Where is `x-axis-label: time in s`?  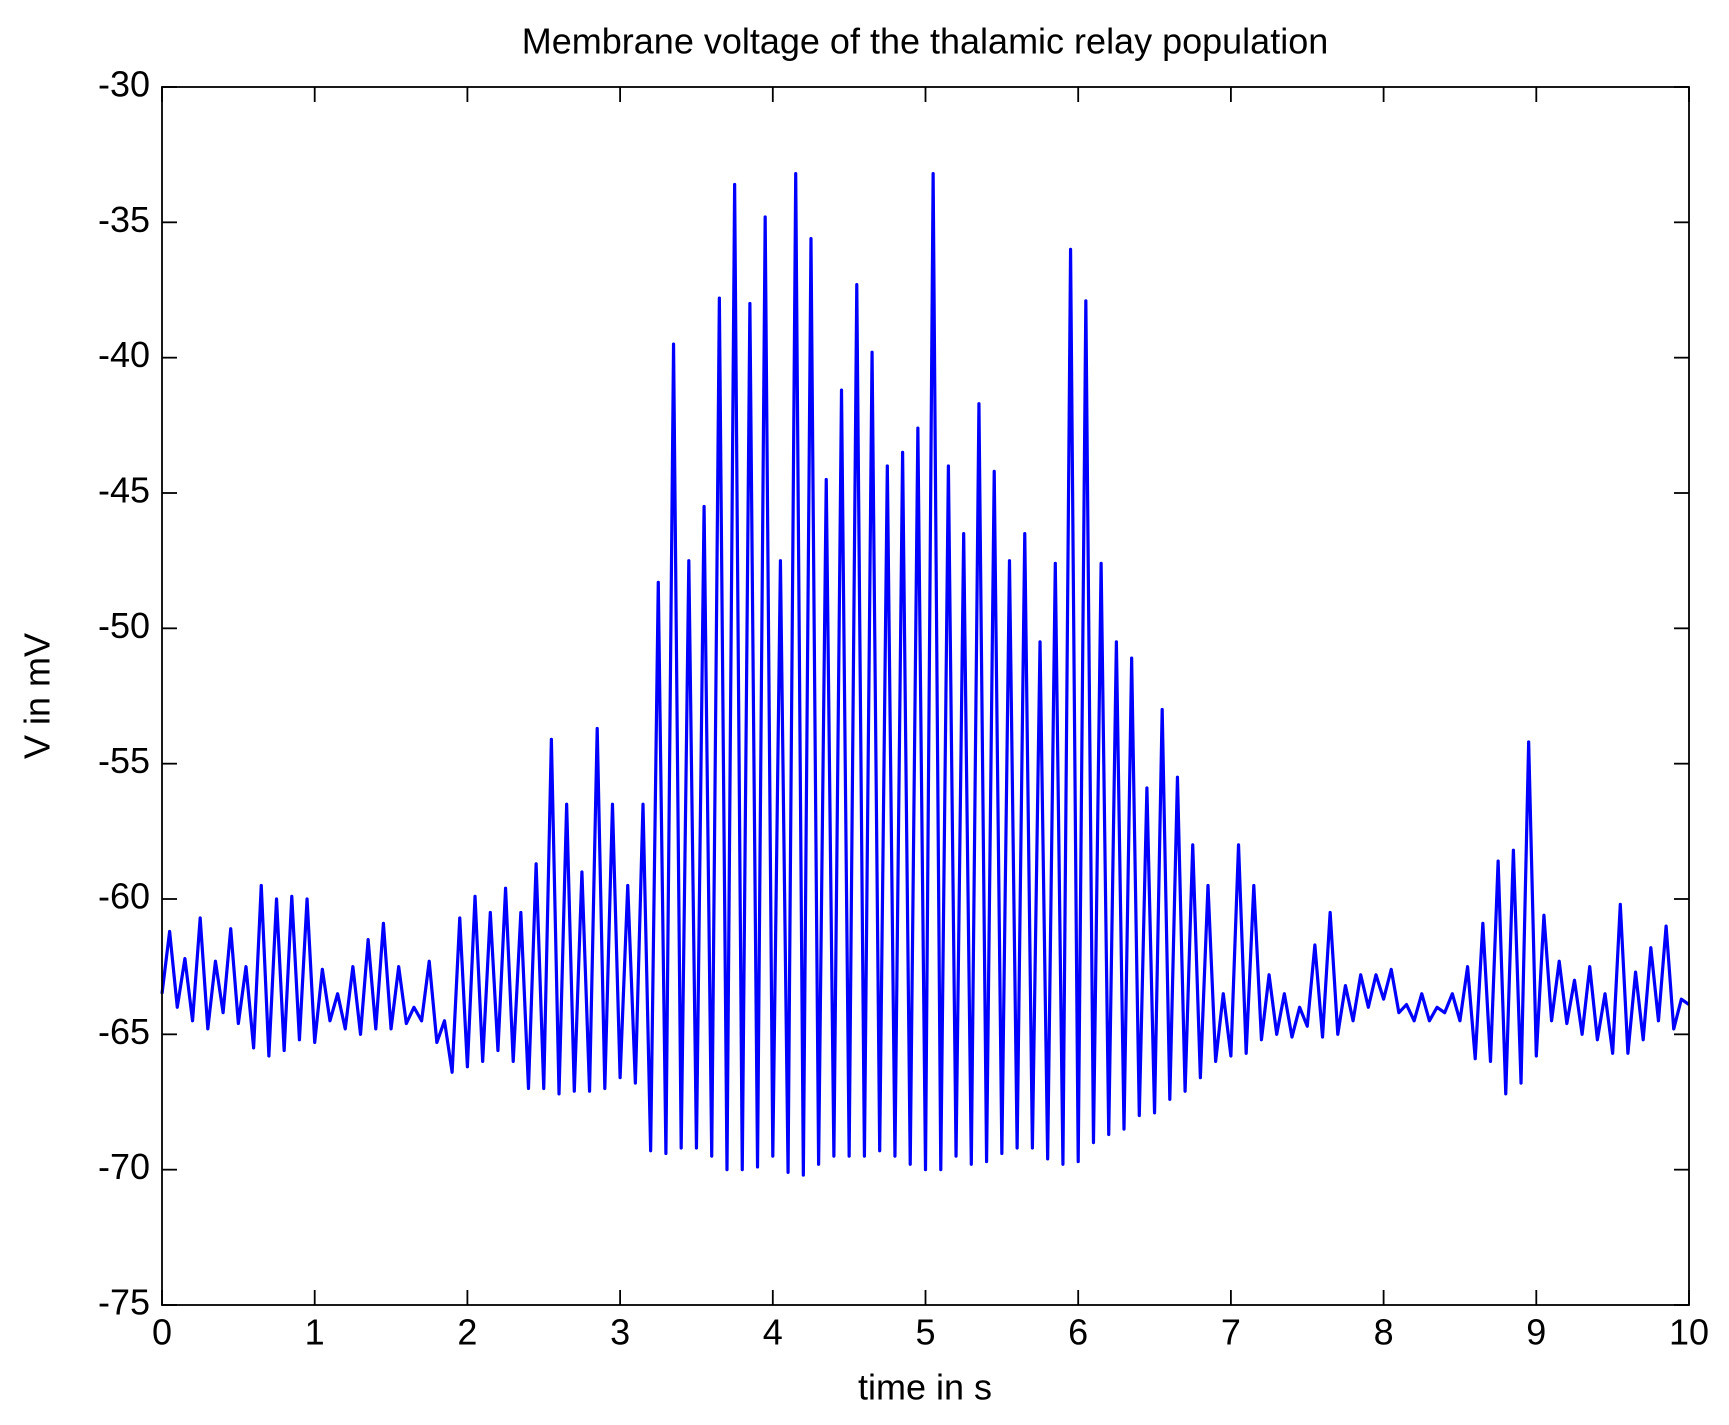 x-axis-label: time in s is located at coordinates (925, 1387).